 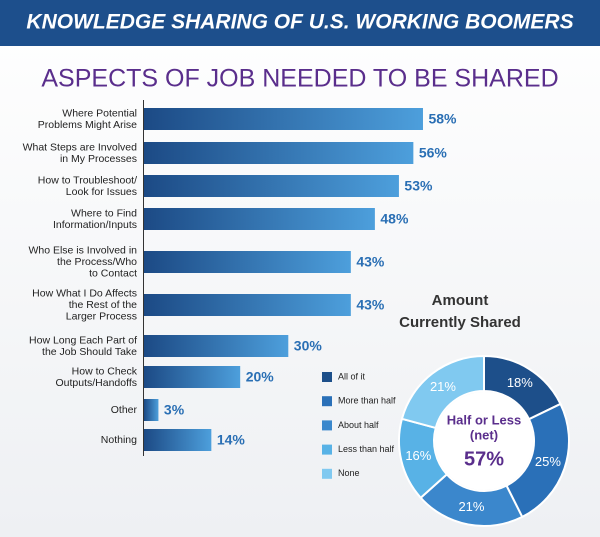 I want to click on pie-hole, so click(x=484, y=441).